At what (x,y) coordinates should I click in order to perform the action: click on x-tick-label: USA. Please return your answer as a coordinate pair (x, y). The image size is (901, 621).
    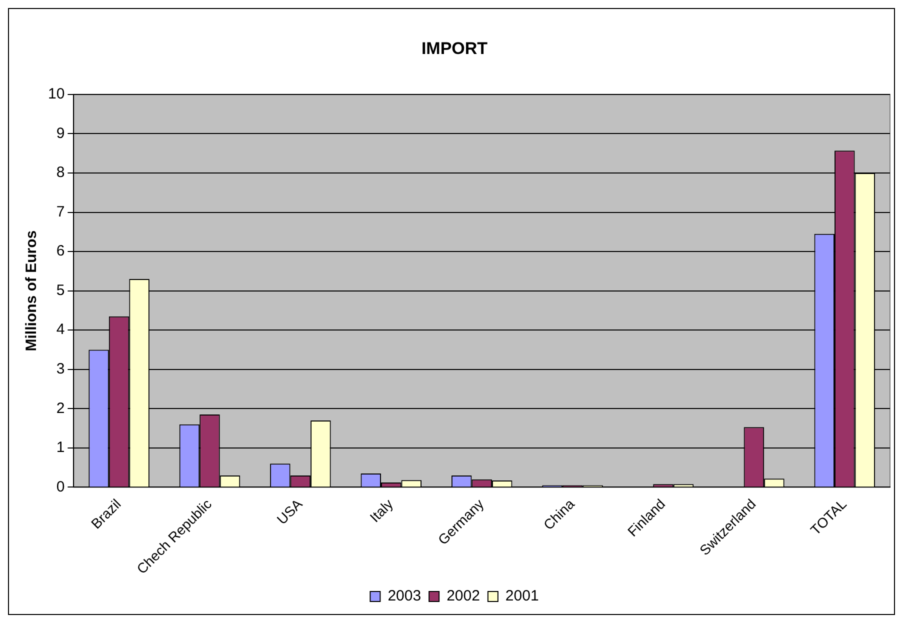
    Looking at the image, I should click on (290, 511).